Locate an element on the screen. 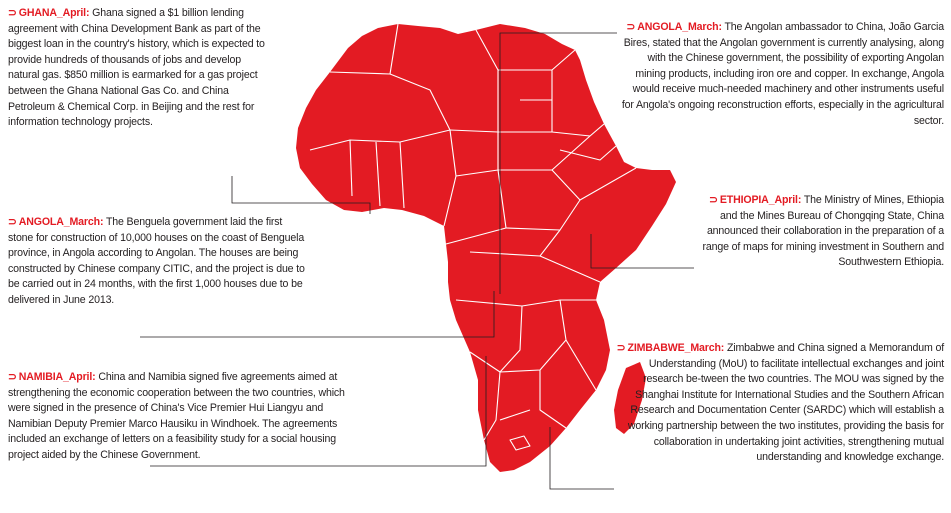 The height and width of the screenshot is (513, 951). leader-angola-mining is located at coordinates (558, 163).